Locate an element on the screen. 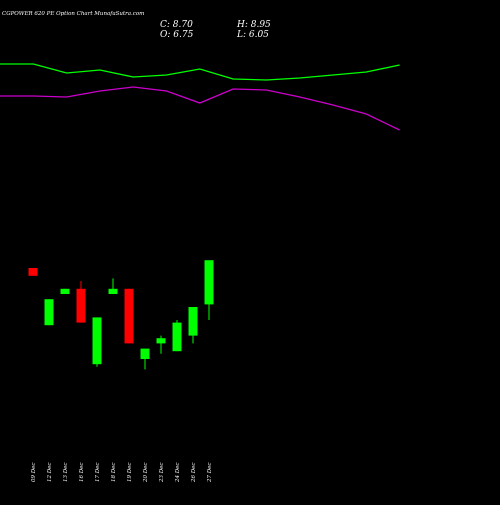  x-tick-label: 24 Dec is located at coordinates (178, 473).